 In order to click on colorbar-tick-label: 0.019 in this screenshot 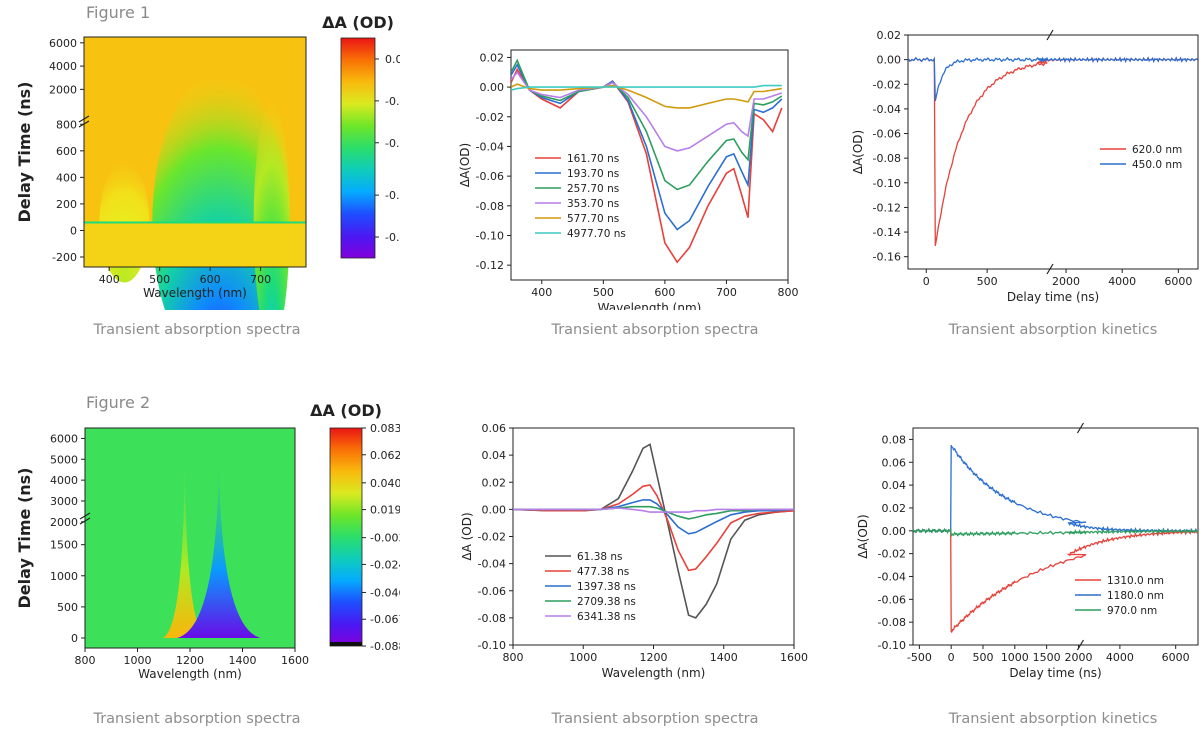, I will do `click(385, 510)`.